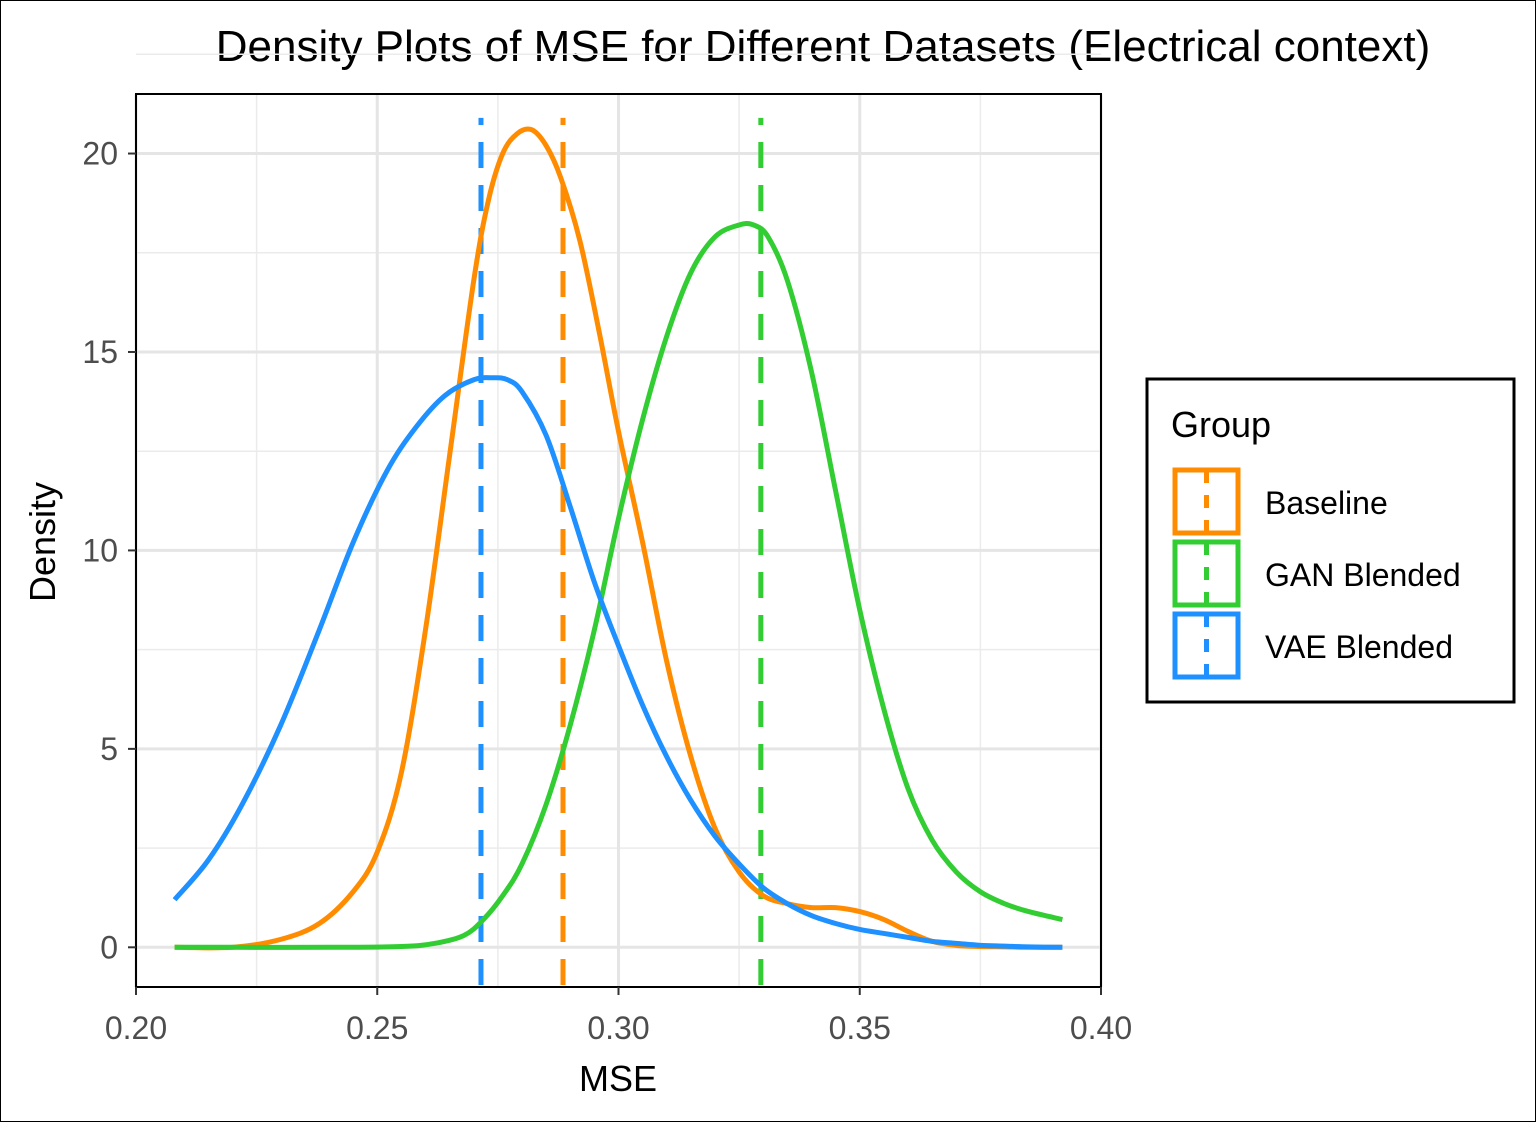  I want to click on mean-lines, so click(621, 551).